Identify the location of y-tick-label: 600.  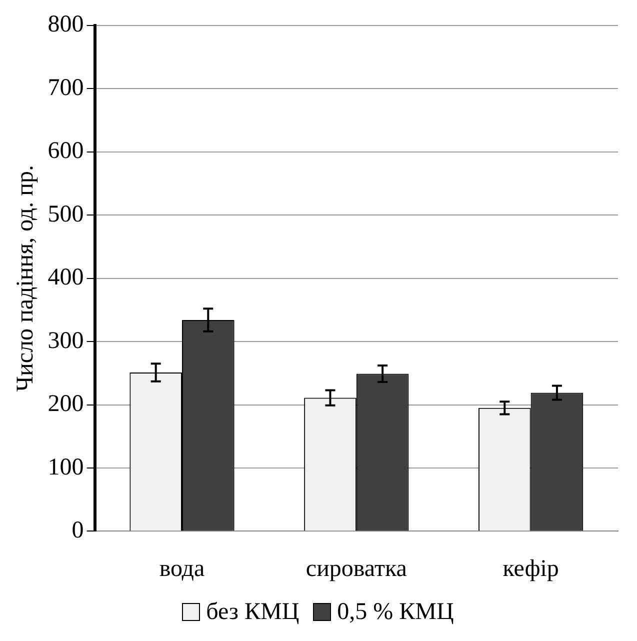
(66, 151).